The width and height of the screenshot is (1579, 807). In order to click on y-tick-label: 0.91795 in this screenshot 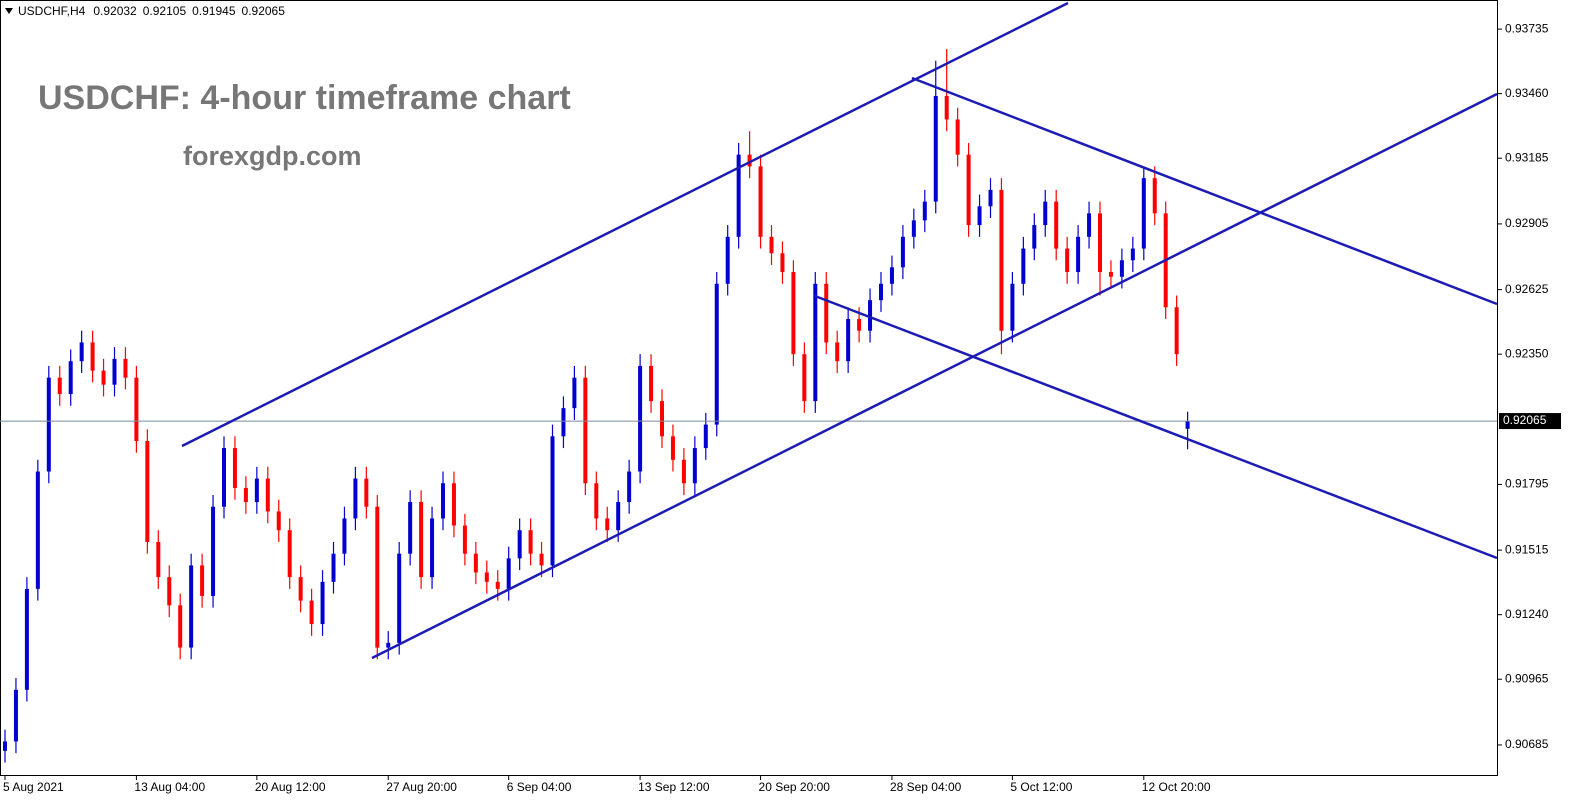, I will do `click(1527, 484)`.